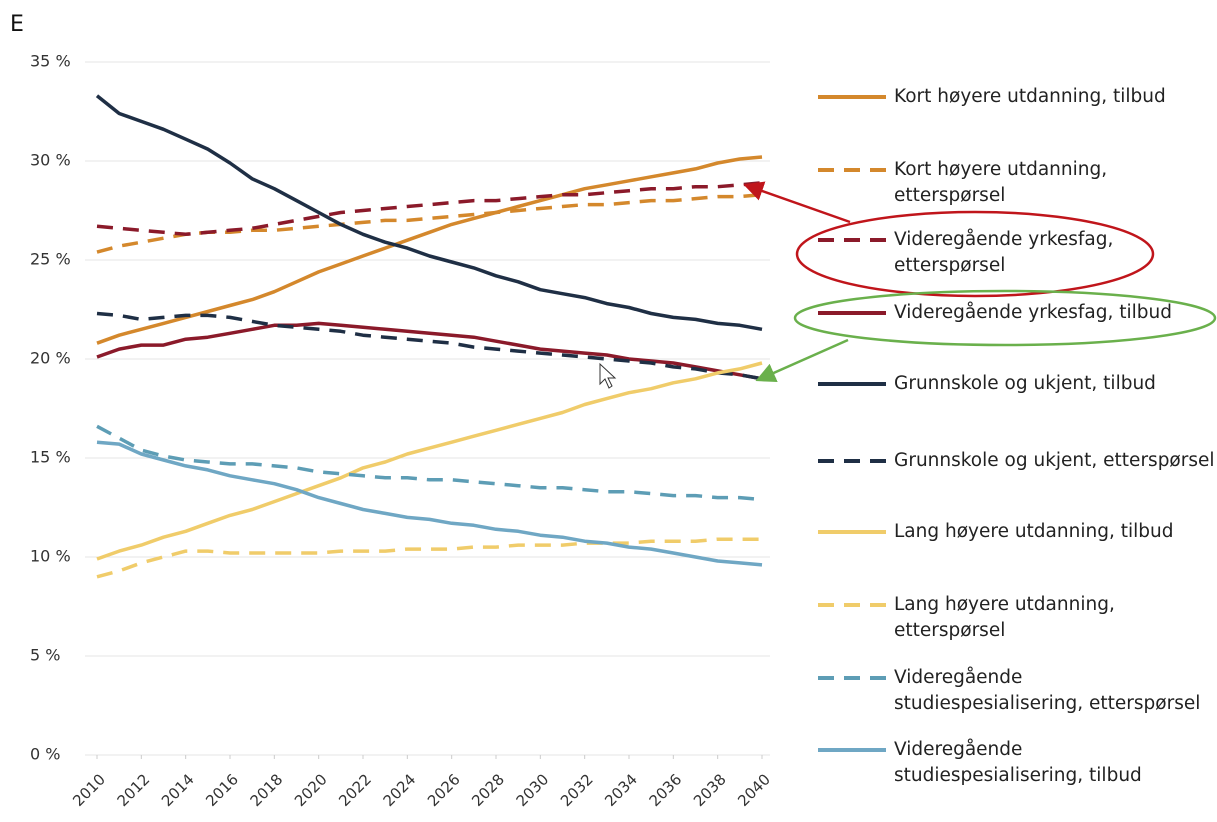  I want to click on legend-item: Kort høyere utdanning, tilbud, so click(1017, 97).